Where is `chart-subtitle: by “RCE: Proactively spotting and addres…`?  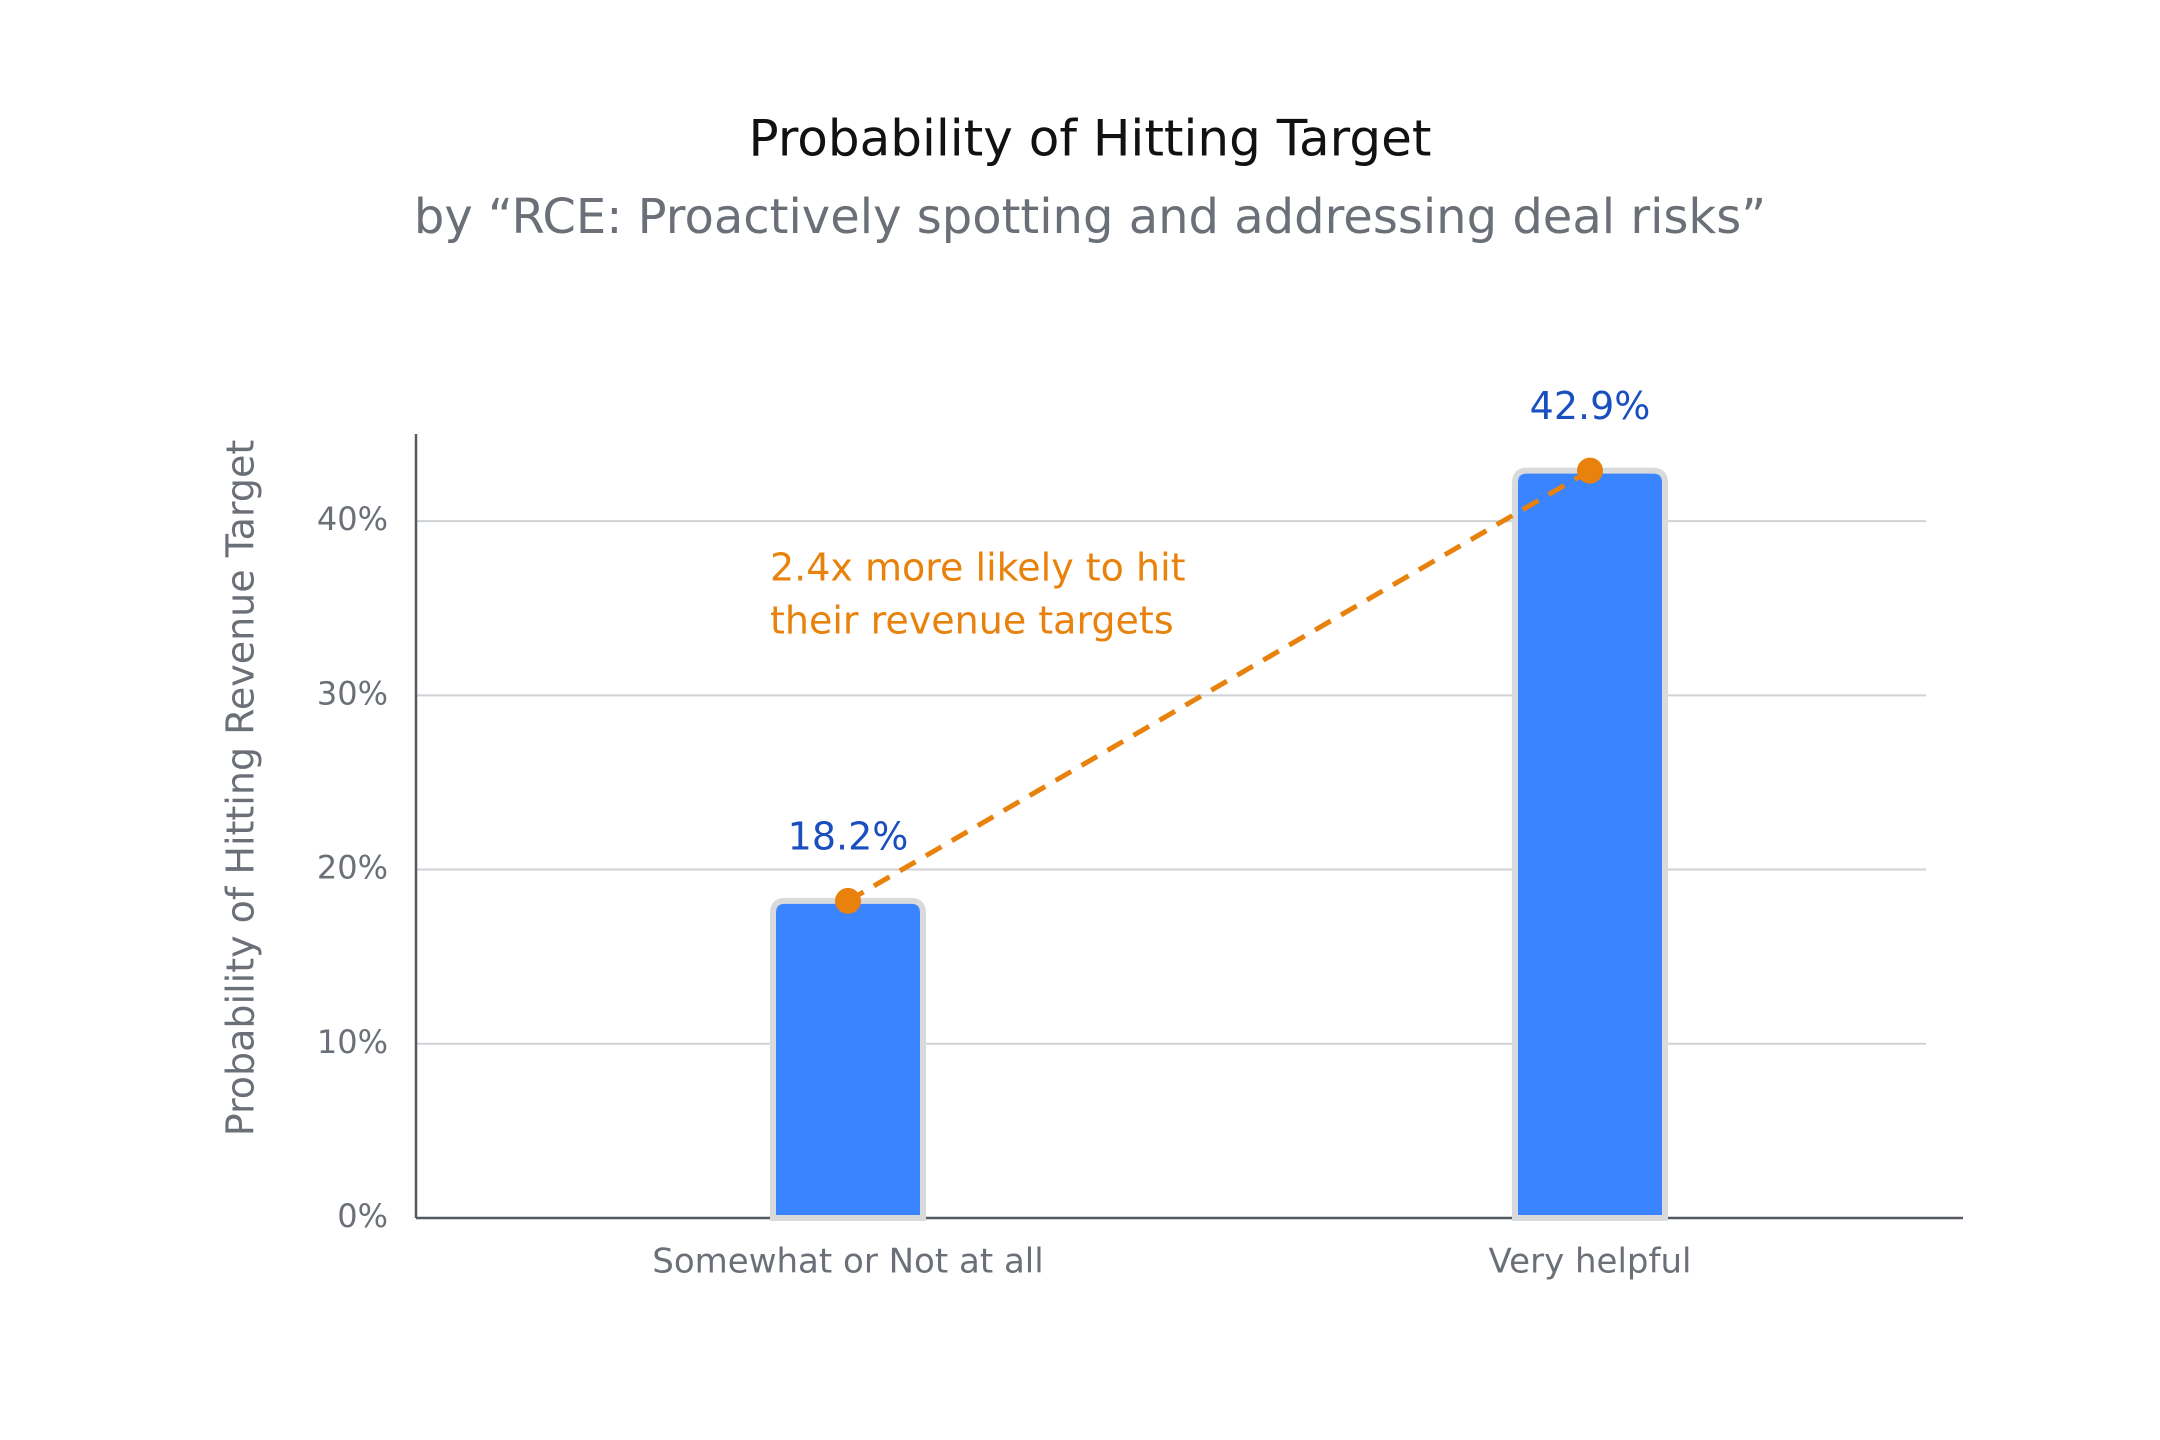
chart-subtitle: by “RCE: Proactively spotting and addres… is located at coordinates (1090, 217).